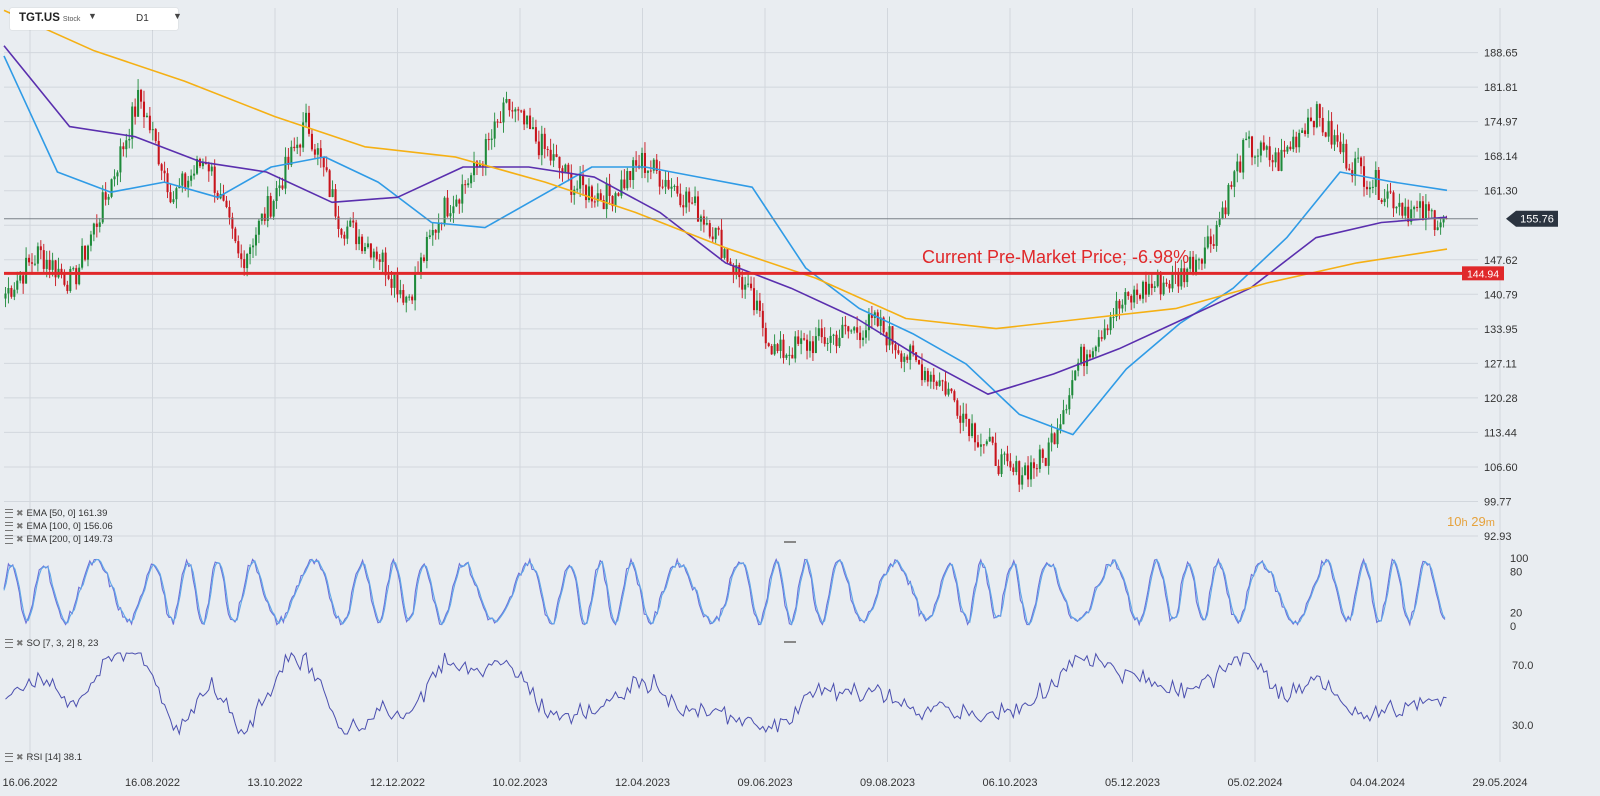 The height and width of the screenshot is (796, 1600). What do you see at coordinates (1498, 537) in the screenshot?
I see `y-tick-label: 92.93` at bounding box center [1498, 537].